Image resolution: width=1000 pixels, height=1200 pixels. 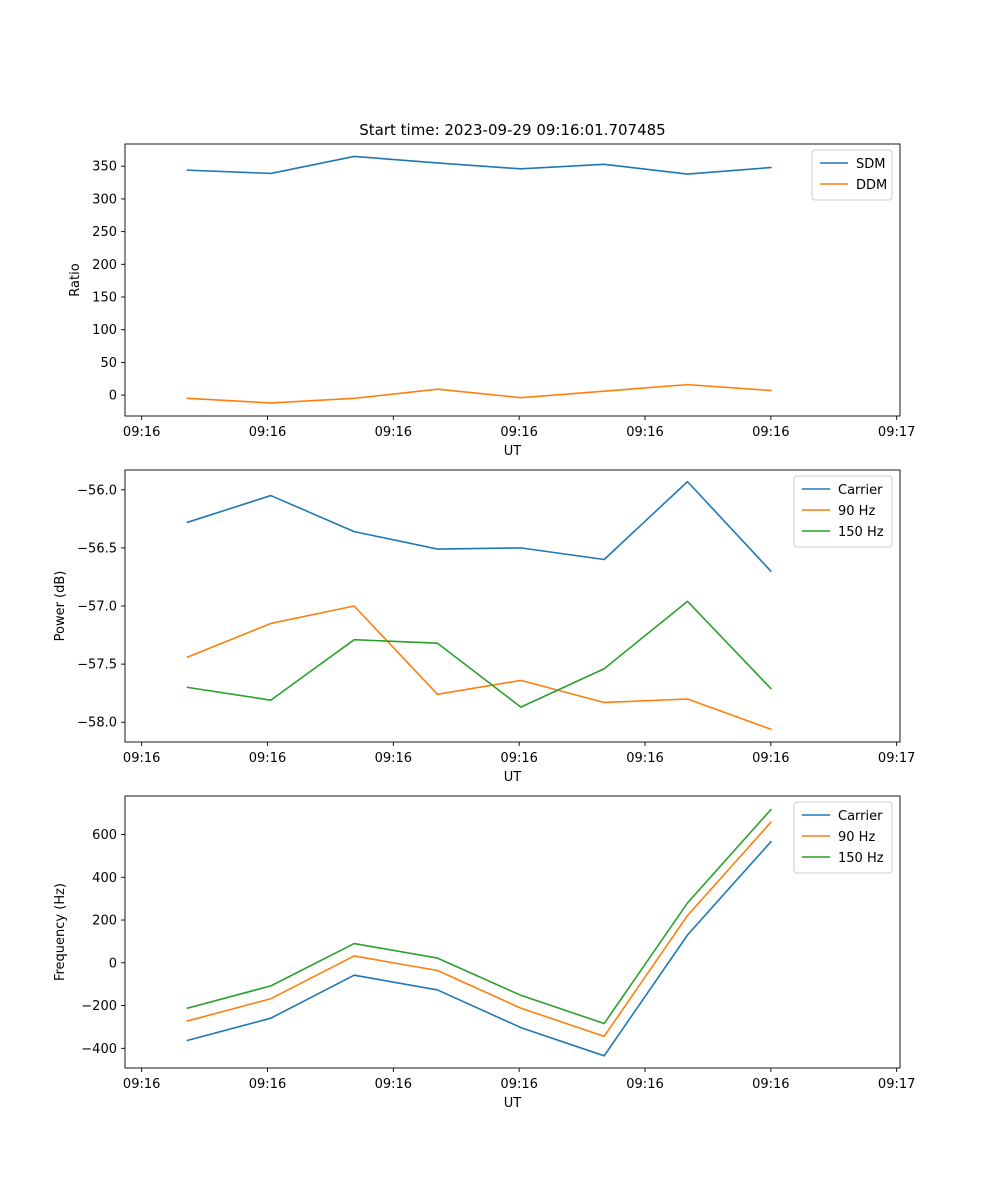 What do you see at coordinates (104, 167) in the screenshot?
I see `y-tick-label: 350` at bounding box center [104, 167].